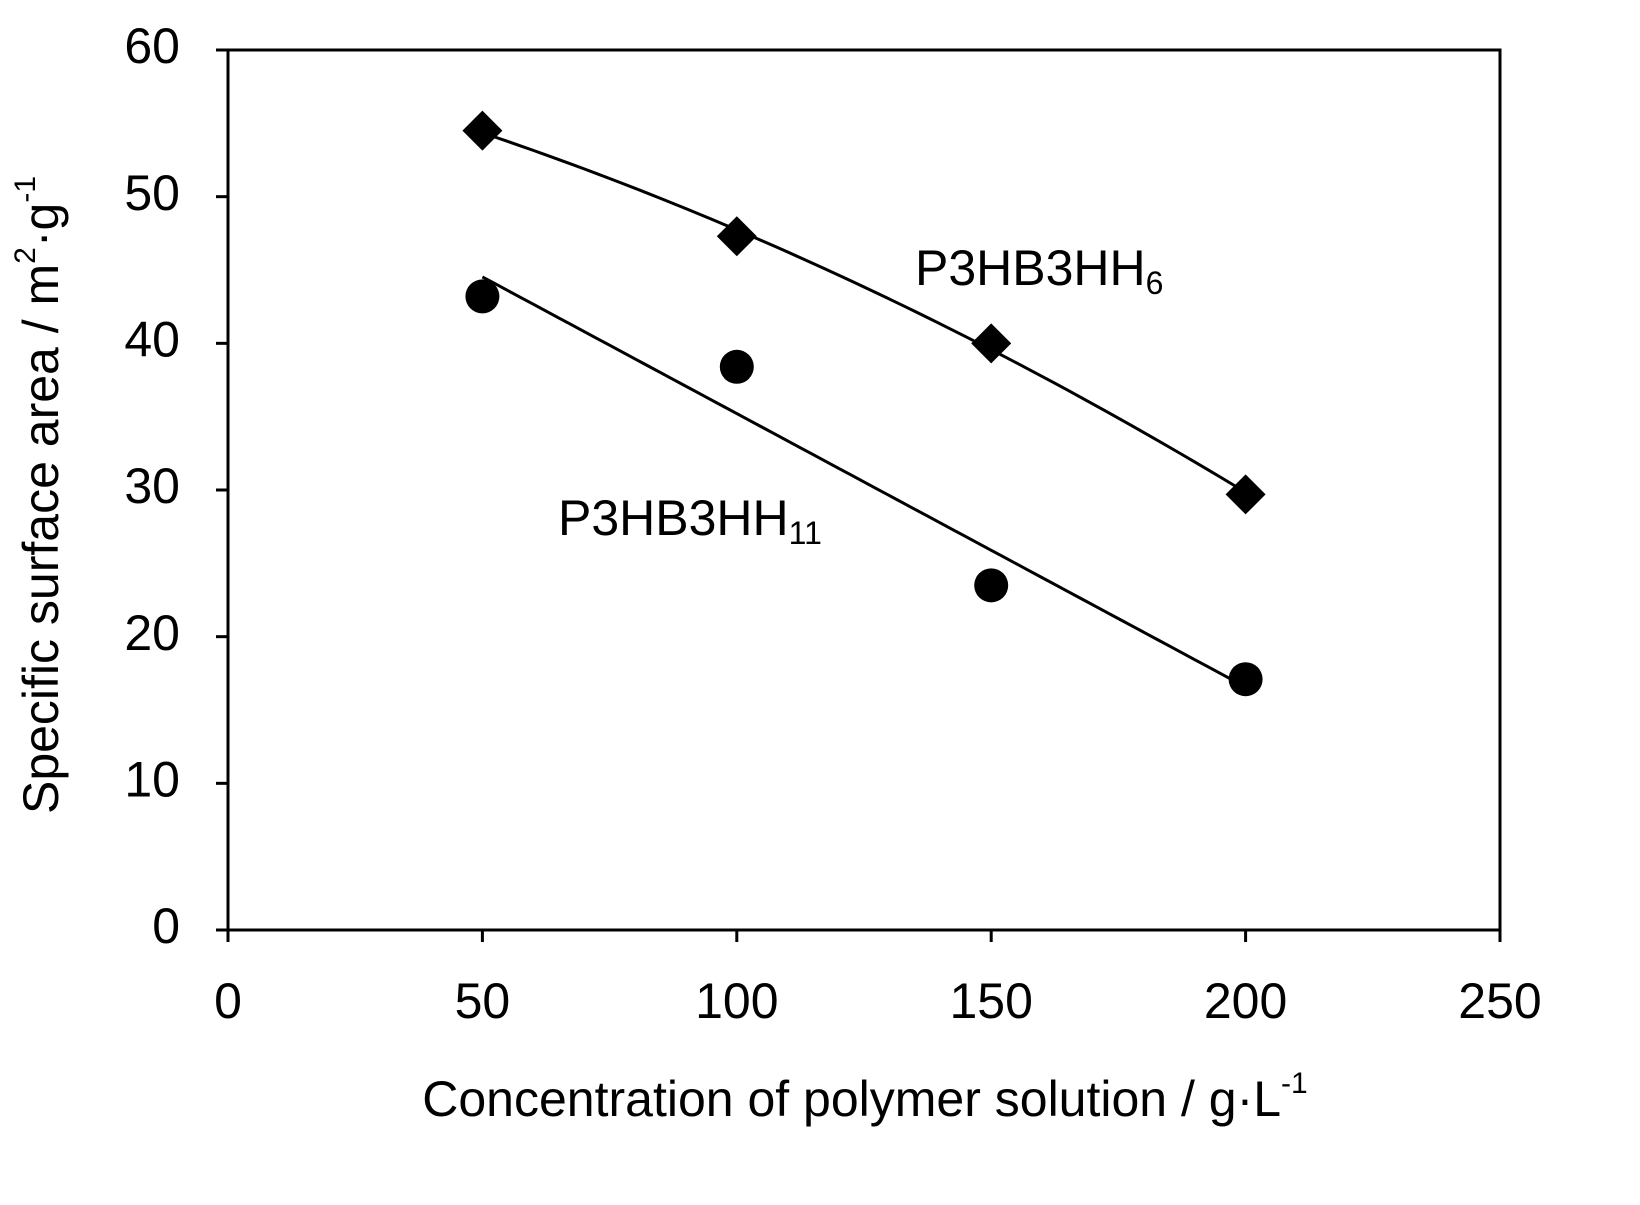 This screenshot has height=1205, width=1640. Describe the element at coordinates (1499, 1001) in the screenshot. I see `x-tick-label: 250` at that location.